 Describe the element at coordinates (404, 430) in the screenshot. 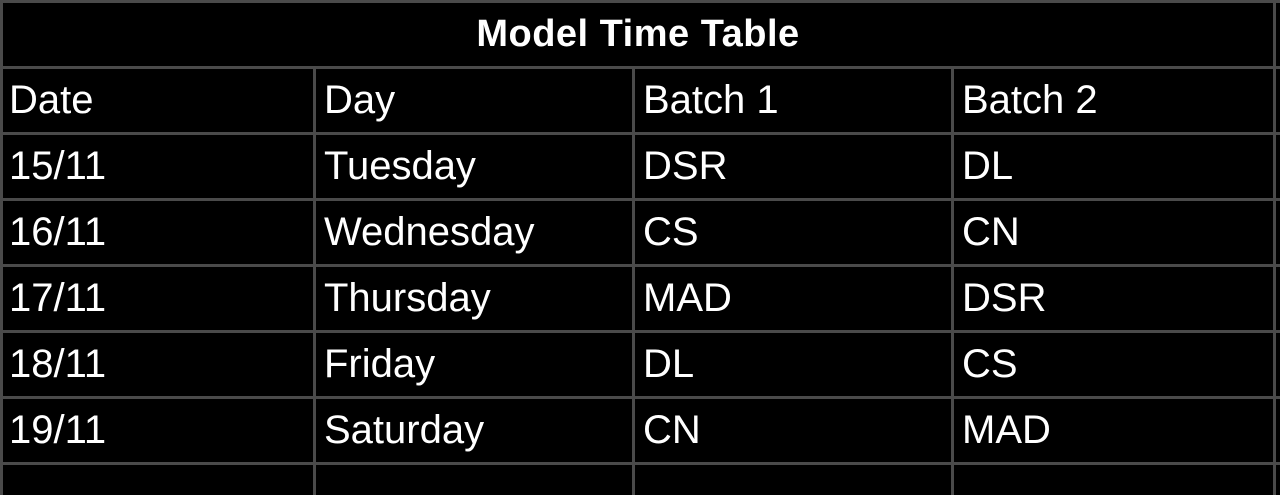

I see `cell-day: Saturday` at that location.